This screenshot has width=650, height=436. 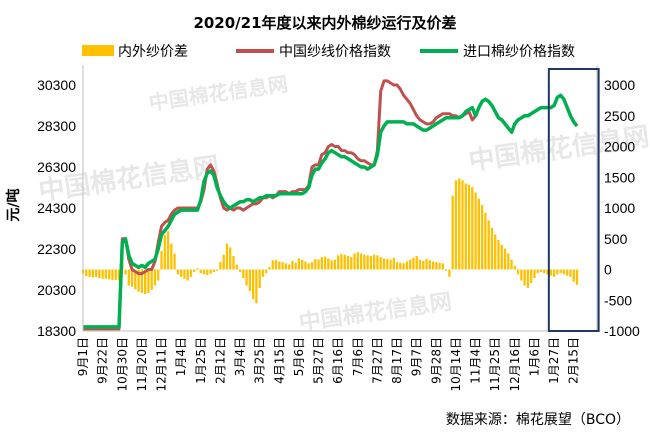 I want to click on x-tick-label: 2月12日, so click(x=220, y=360).